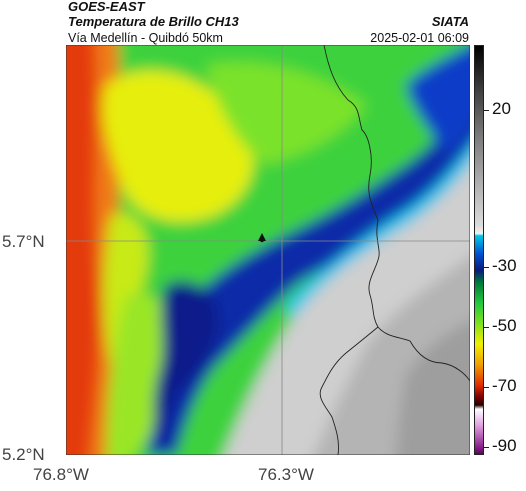 Image resolution: width=526 pixels, height=491 pixels. Describe the element at coordinates (262, 240) in the screenshot. I see `location-marker-dot` at that location.